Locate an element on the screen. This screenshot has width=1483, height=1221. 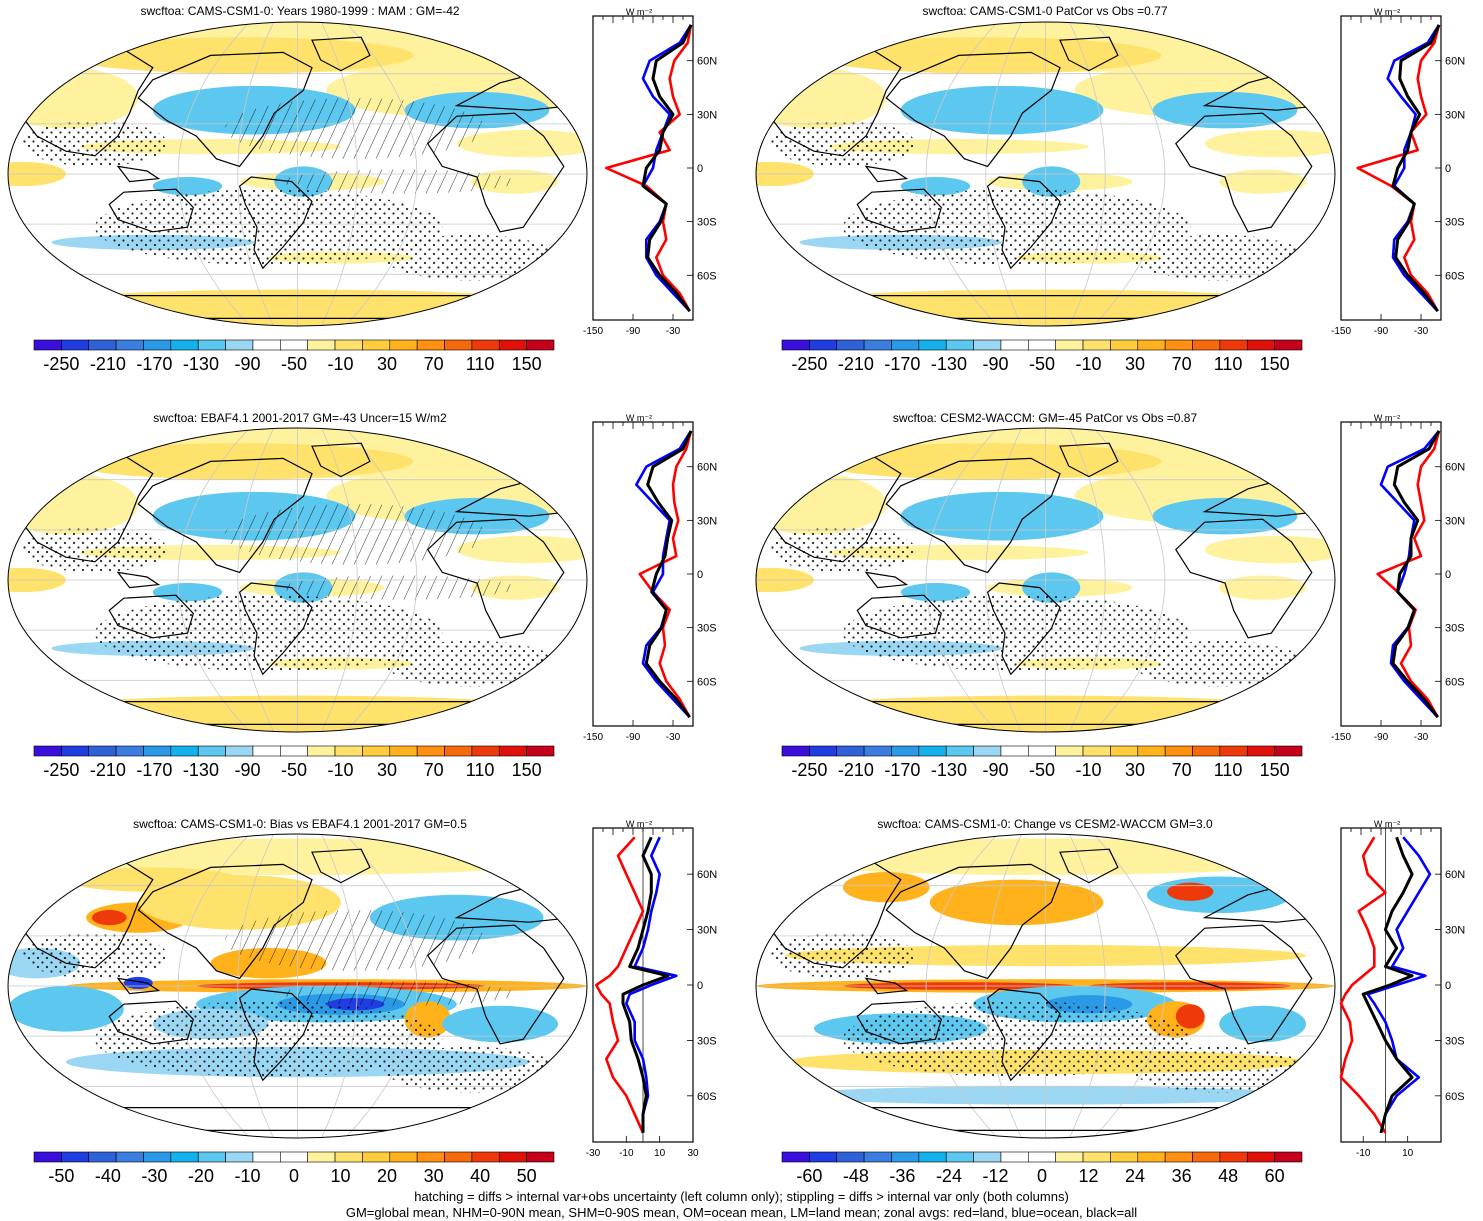
global-map is located at coordinates (1045, 986).